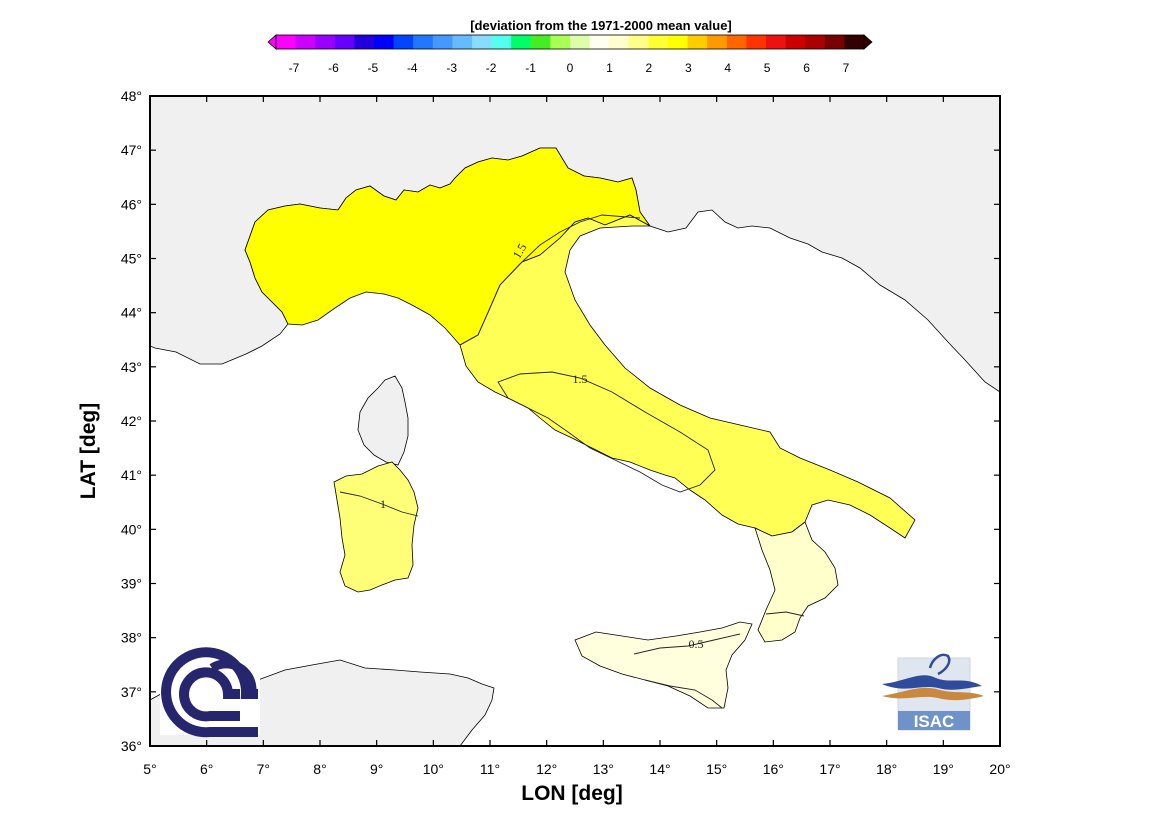  What do you see at coordinates (131, 475) in the screenshot?
I see `lat-tick-label: 41°` at bounding box center [131, 475].